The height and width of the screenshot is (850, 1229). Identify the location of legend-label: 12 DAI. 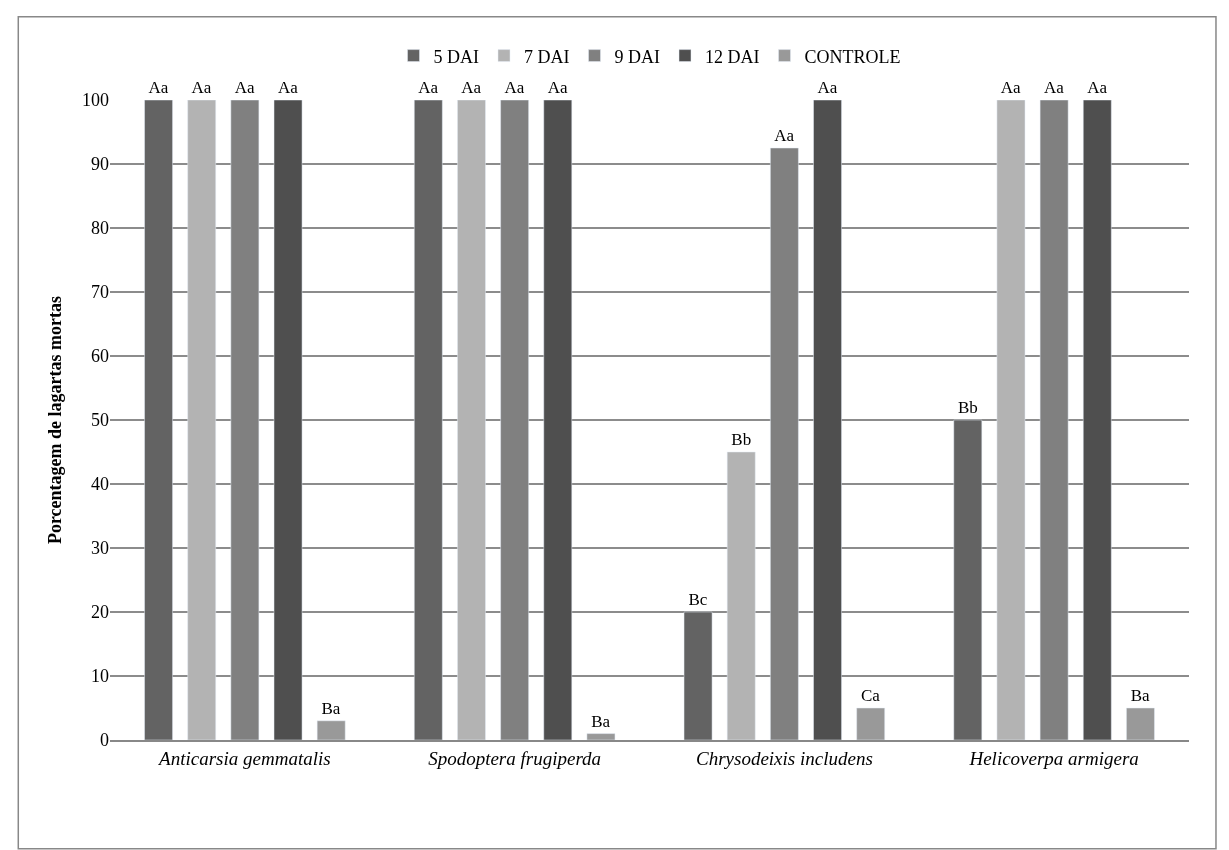
(732, 56).